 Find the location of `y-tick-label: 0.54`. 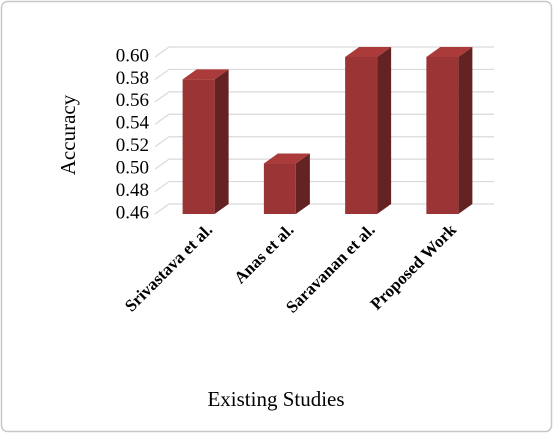

y-tick-label: 0.54 is located at coordinates (133, 123).